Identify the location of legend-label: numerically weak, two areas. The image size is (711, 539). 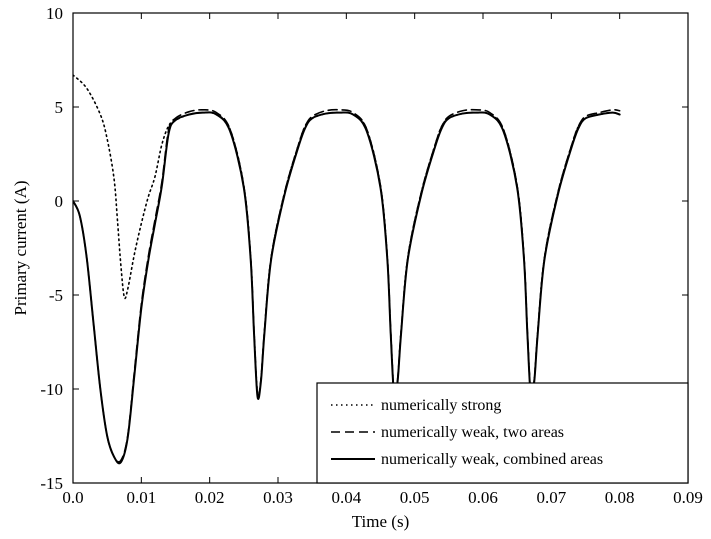
(472, 432).